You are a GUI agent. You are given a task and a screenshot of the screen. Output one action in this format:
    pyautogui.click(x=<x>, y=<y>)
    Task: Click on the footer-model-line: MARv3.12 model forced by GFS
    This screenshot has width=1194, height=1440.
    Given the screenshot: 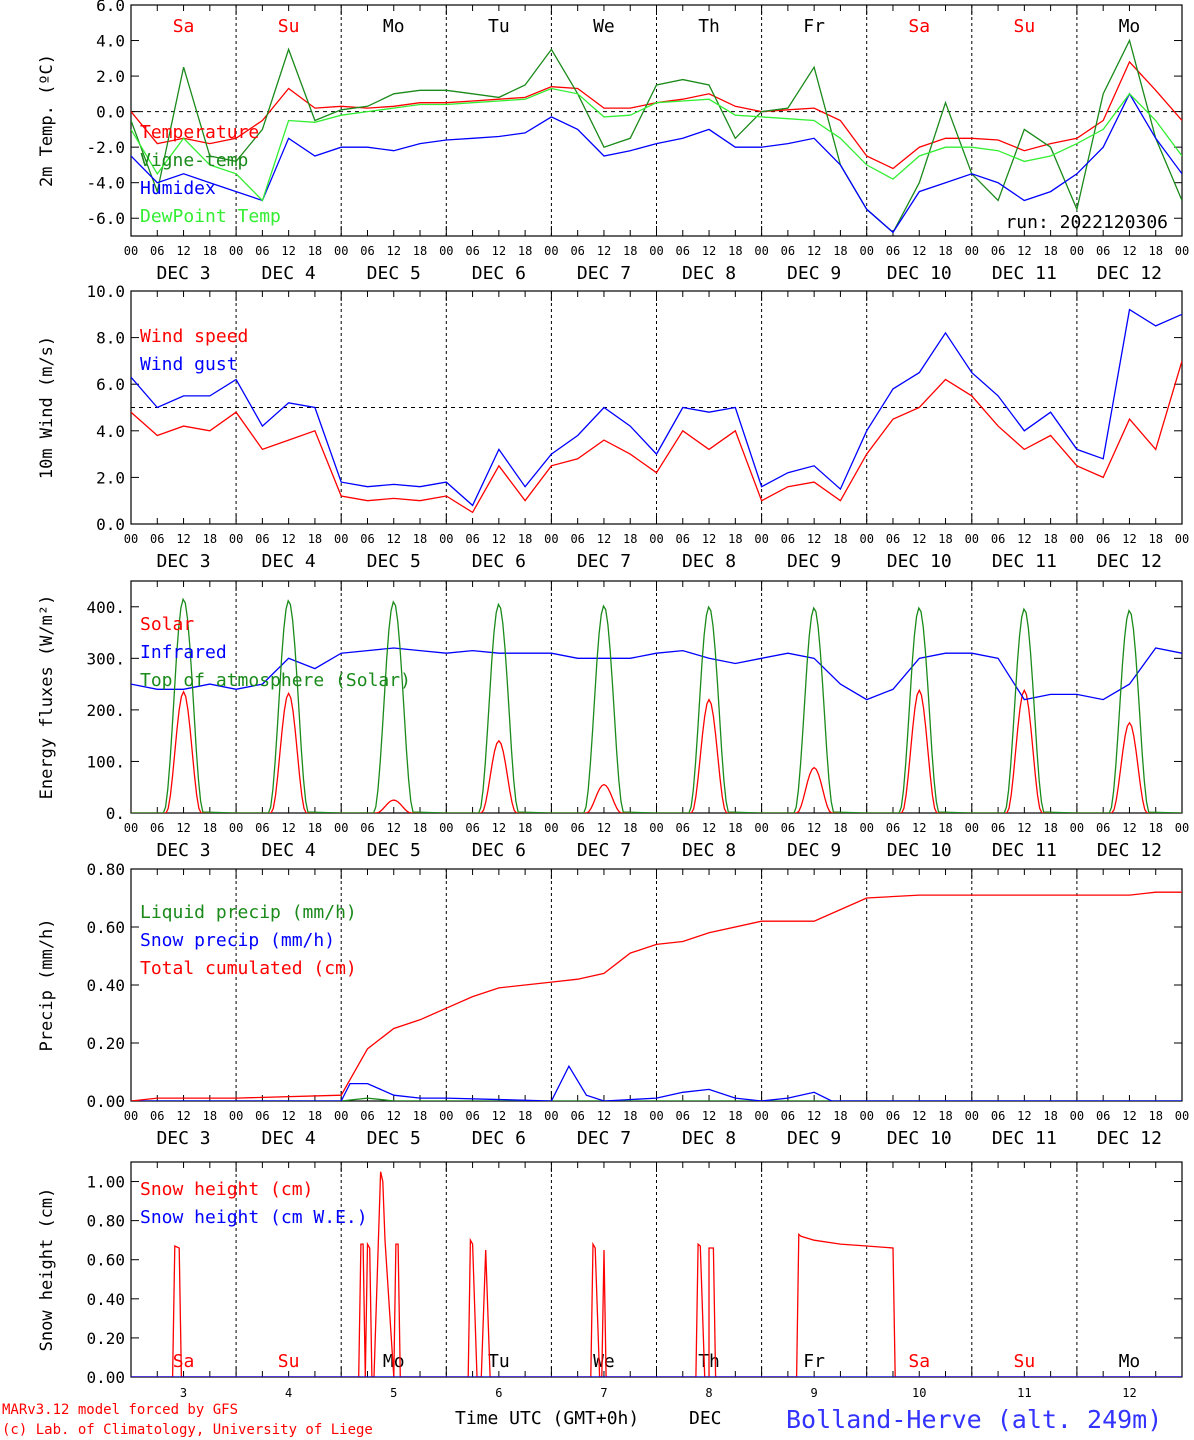 What is the action you would take?
    pyautogui.click(x=120, y=1410)
    